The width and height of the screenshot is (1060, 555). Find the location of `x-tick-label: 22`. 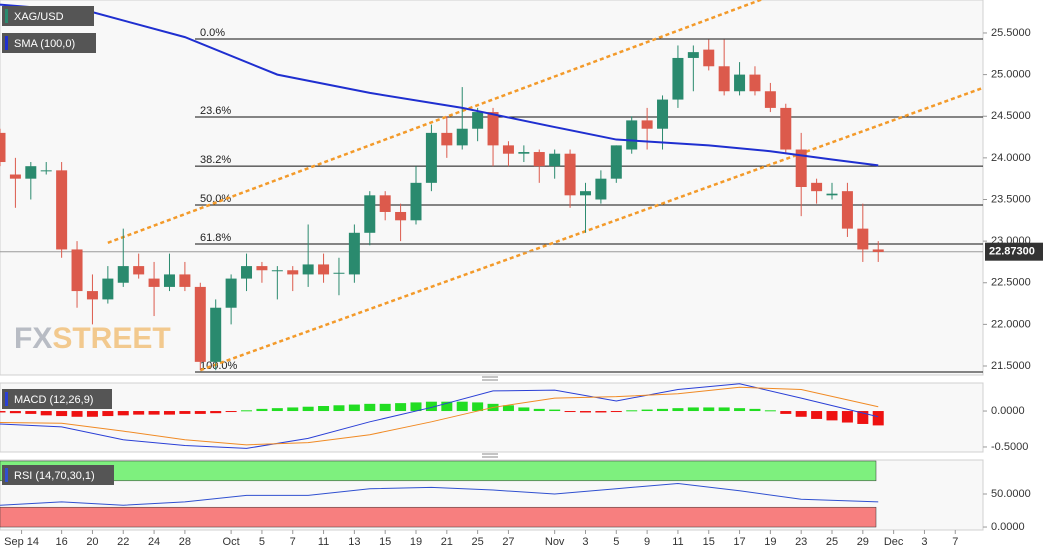

x-tick-label: 22 is located at coordinates (123, 542).